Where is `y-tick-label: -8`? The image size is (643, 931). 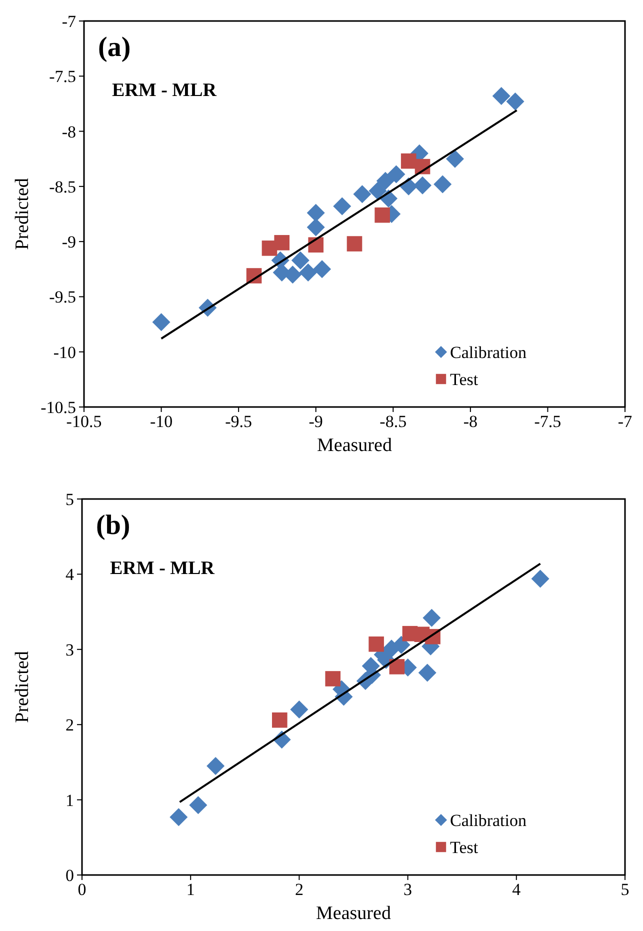 y-tick-label: -8 is located at coordinates (69, 132).